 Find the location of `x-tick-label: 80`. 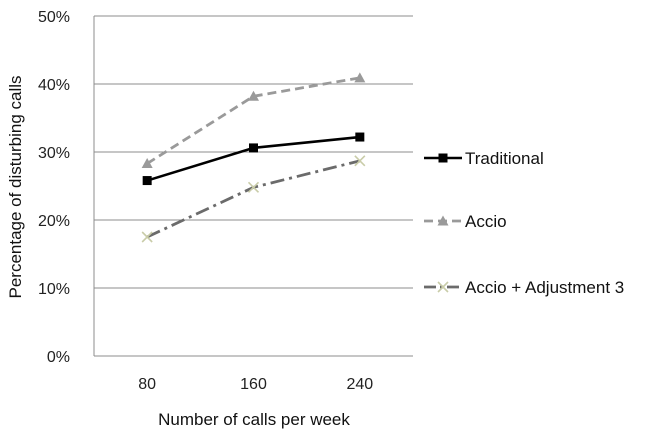

x-tick-label: 80 is located at coordinates (147, 384).